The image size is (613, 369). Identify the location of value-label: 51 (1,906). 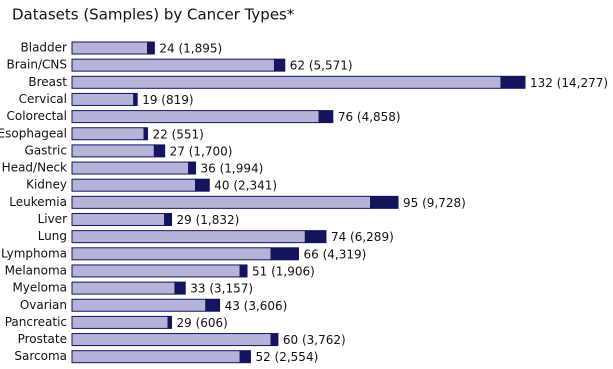
(283, 271).